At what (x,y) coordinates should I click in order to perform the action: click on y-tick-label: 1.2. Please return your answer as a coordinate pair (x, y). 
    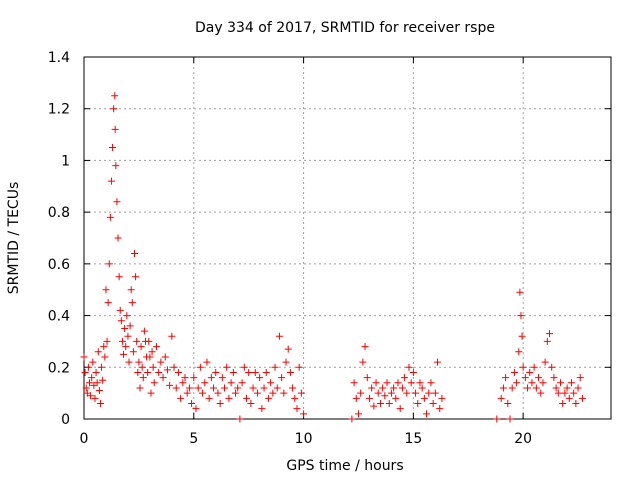
    Looking at the image, I should click on (59, 110).